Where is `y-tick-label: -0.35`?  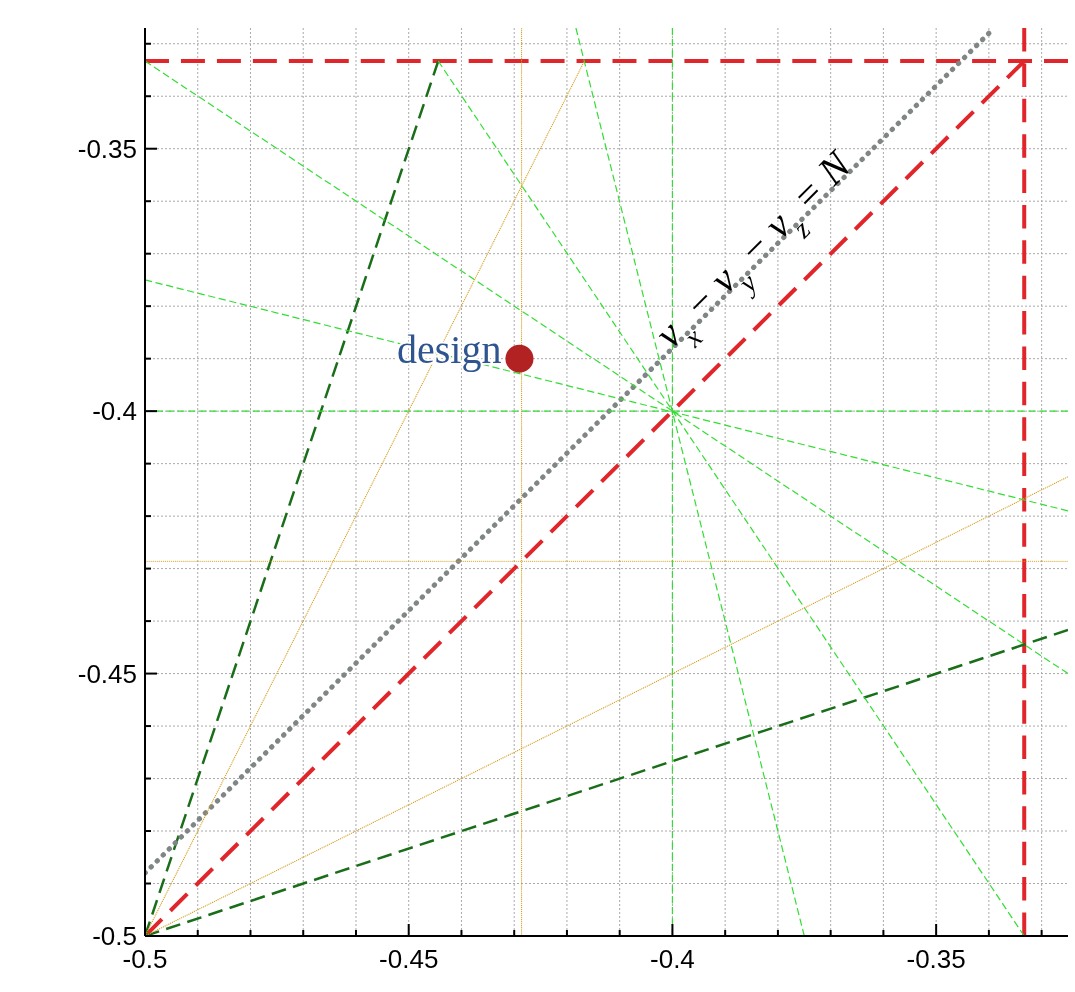
y-tick-label: -0.35 is located at coordinates (107, 148).